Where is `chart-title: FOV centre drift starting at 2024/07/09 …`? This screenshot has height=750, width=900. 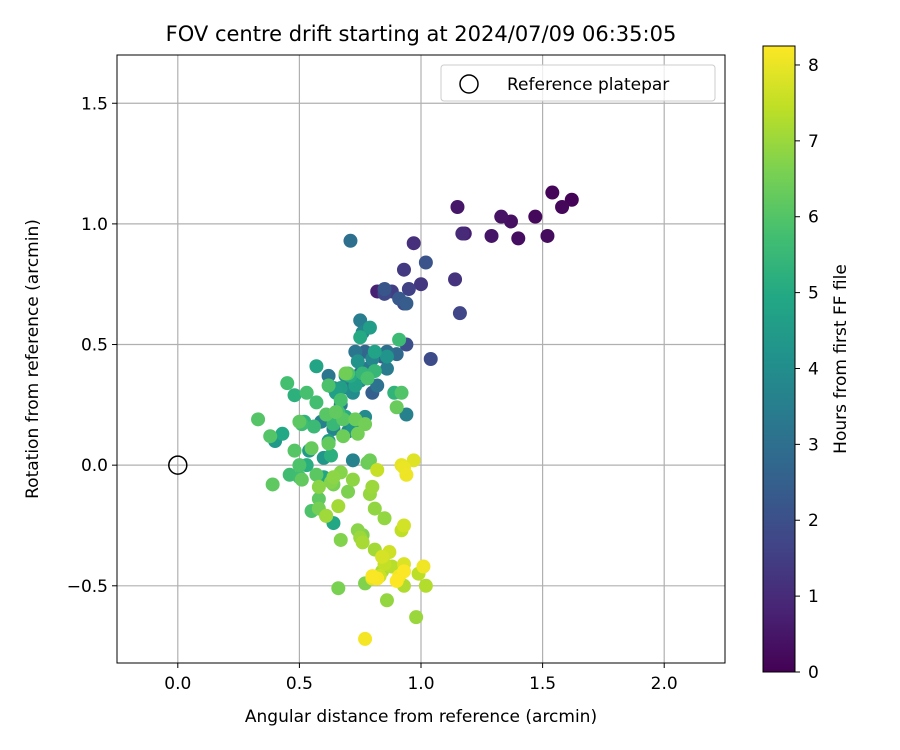
chart-title: FOV centre drift starting at 2024/07/09 … is located at coordinates (421, 34).